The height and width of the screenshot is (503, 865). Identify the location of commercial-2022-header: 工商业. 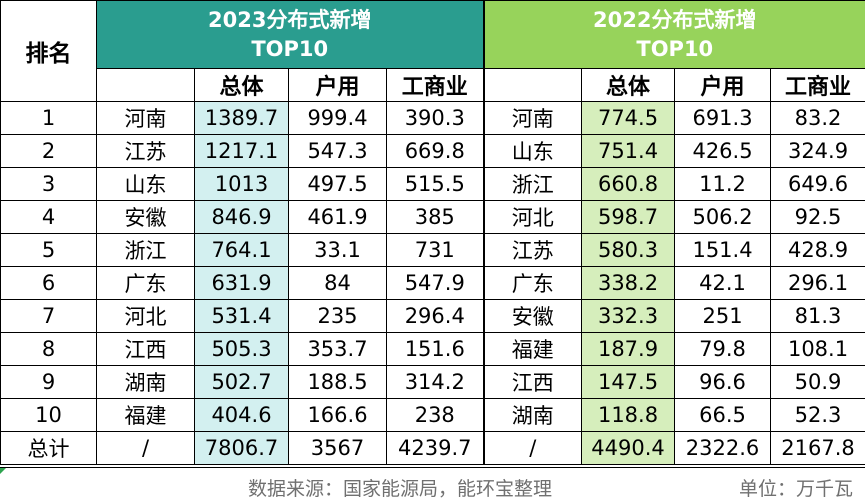
(818, 85).